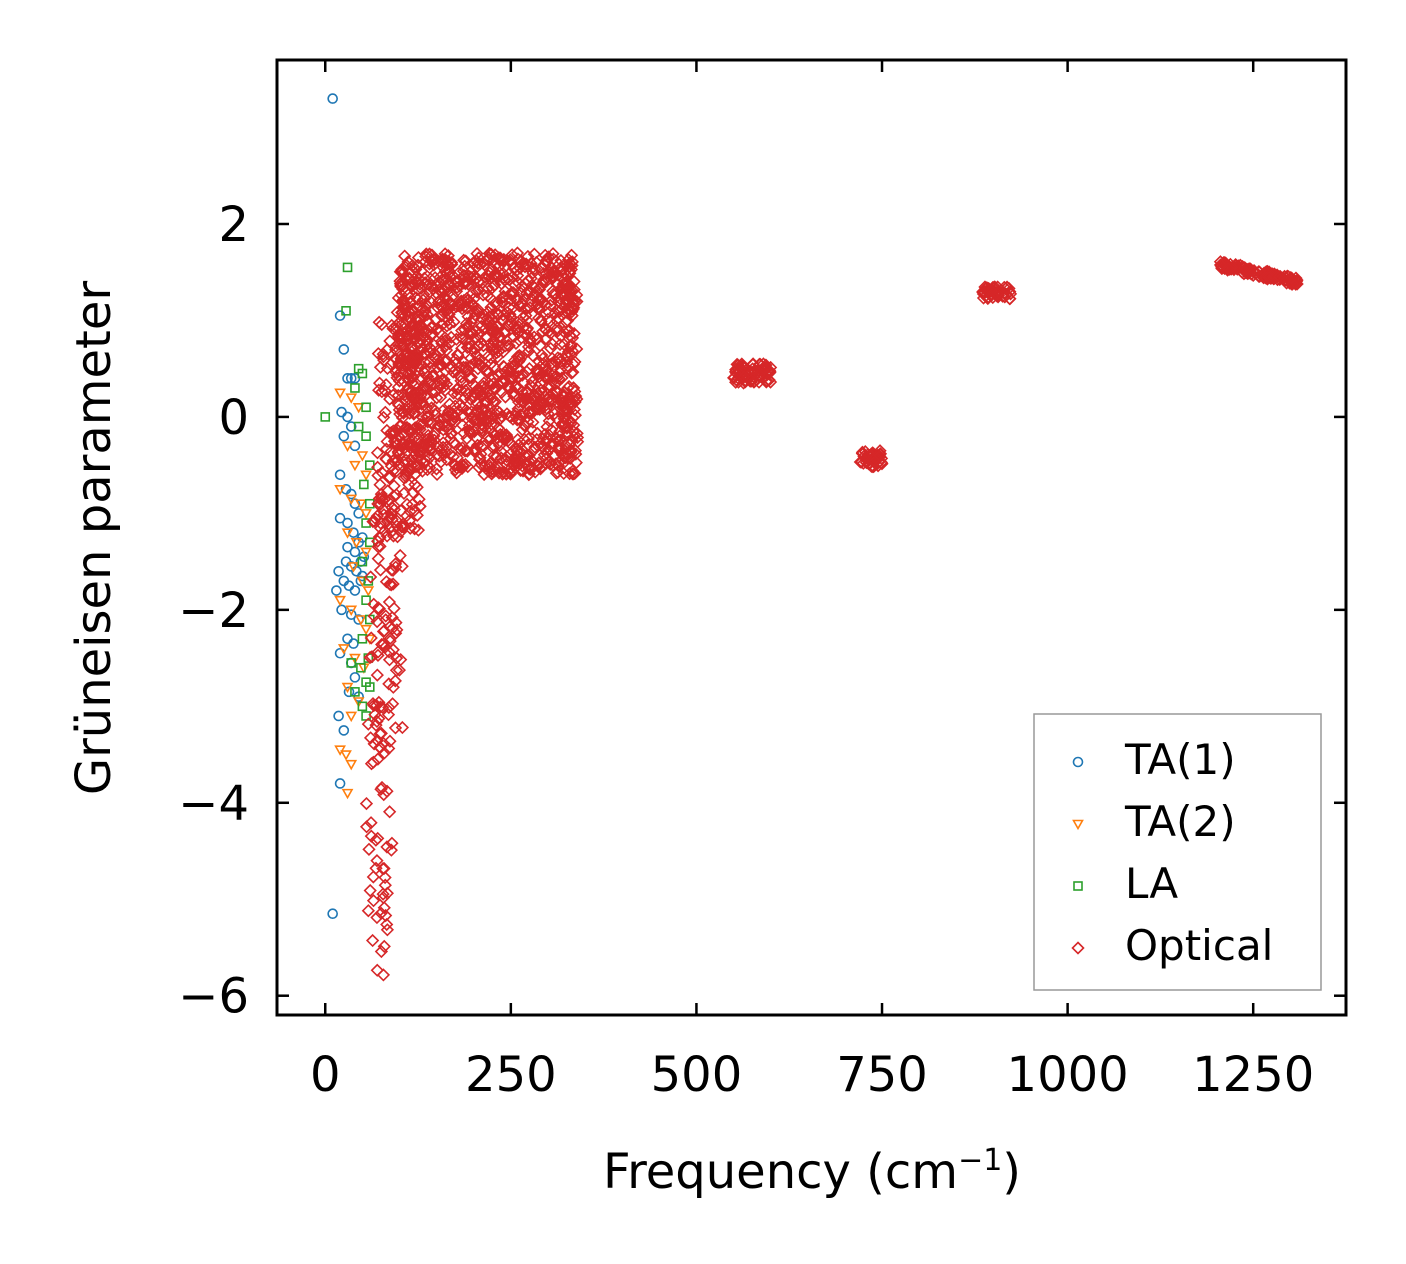 The height and width of the screenshot is (1264, 1406). I want to click on legend-label-ta1: TA(1), so click(1180, 759).